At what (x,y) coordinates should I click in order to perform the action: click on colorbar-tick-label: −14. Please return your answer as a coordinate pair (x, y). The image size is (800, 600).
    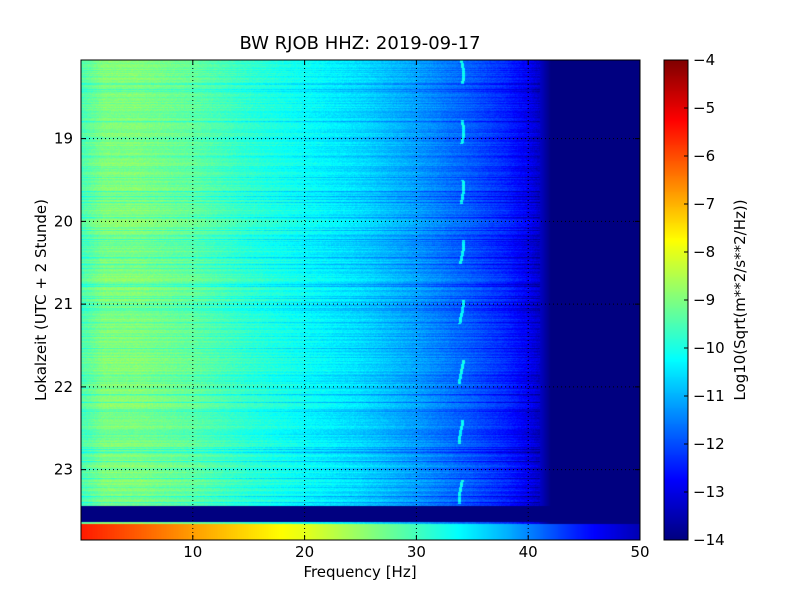
    Looking at the image, I should click on (709, 540).